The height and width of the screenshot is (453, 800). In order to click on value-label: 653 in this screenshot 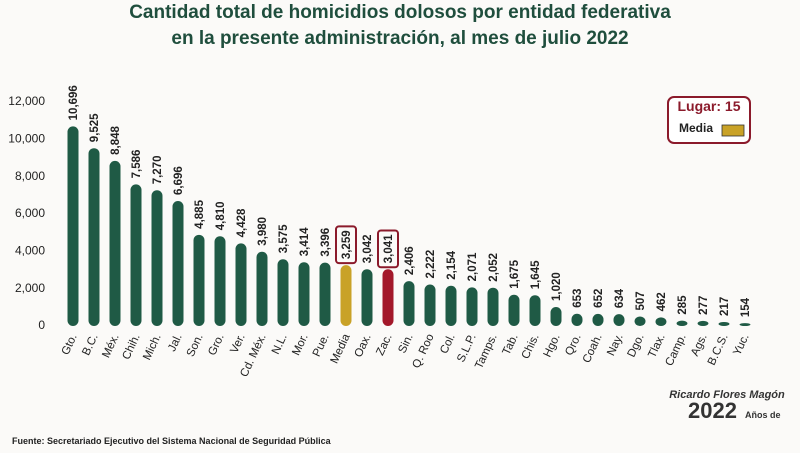, I will do `click(578, 298)`.